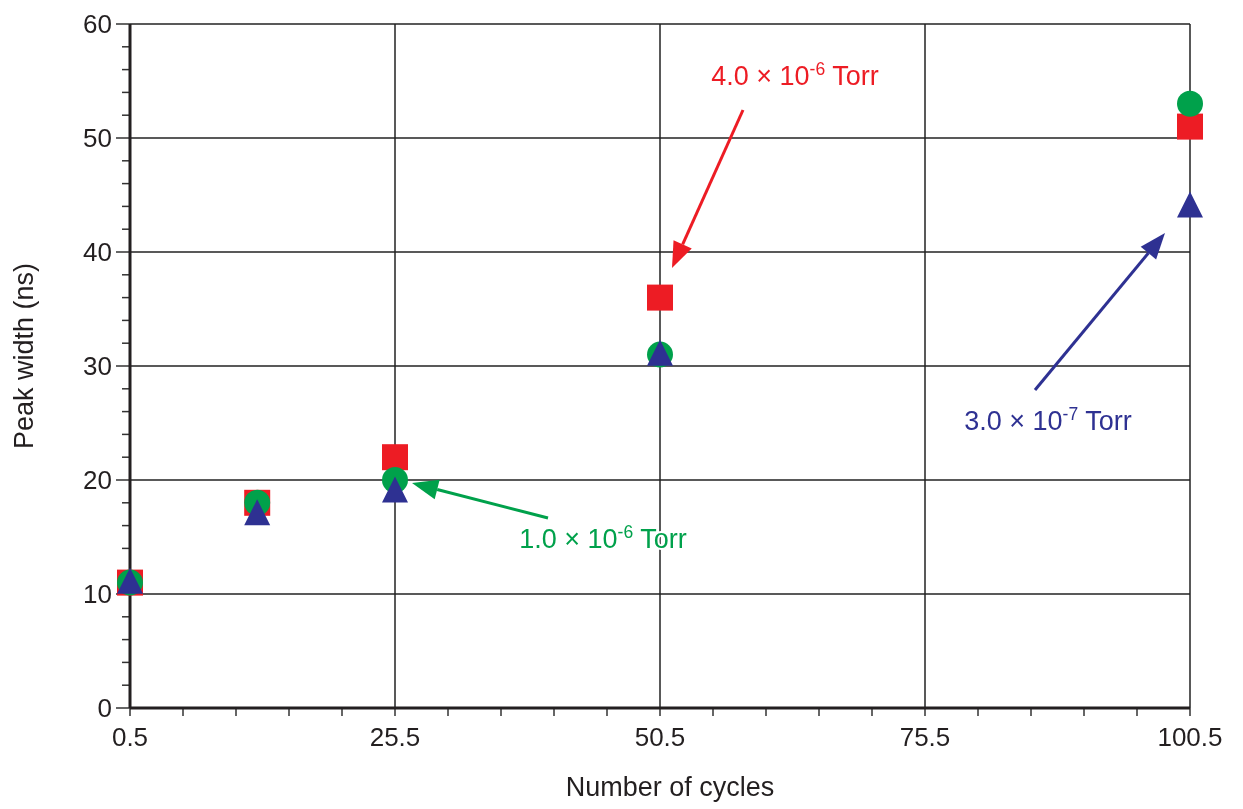 Image resolution: width=1243 pixels, height=809 pixels. I want to click on y-tick-label: 40, so click(97, 252).